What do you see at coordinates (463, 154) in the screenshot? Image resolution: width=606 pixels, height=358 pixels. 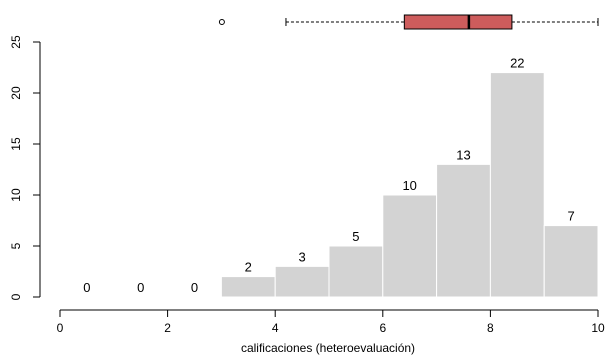 I see `bar-count-label: 13` at bounding box center [463, 154].